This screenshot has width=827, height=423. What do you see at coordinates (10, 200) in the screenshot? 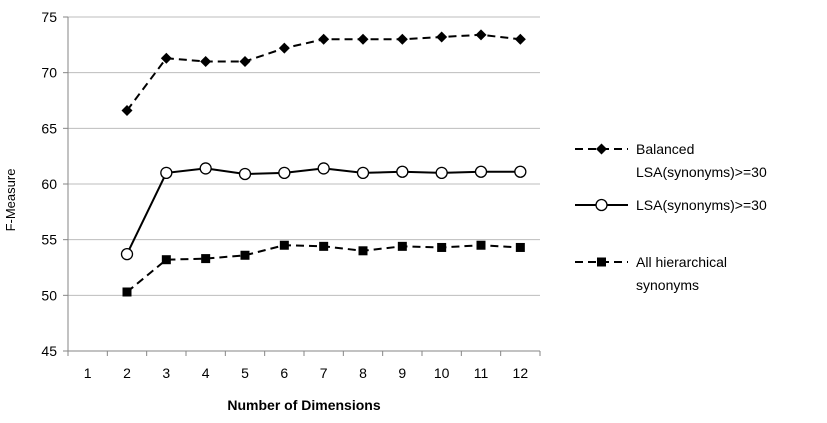
I see `y-axis-title: F-Measure` at bounding box center [10, 200].